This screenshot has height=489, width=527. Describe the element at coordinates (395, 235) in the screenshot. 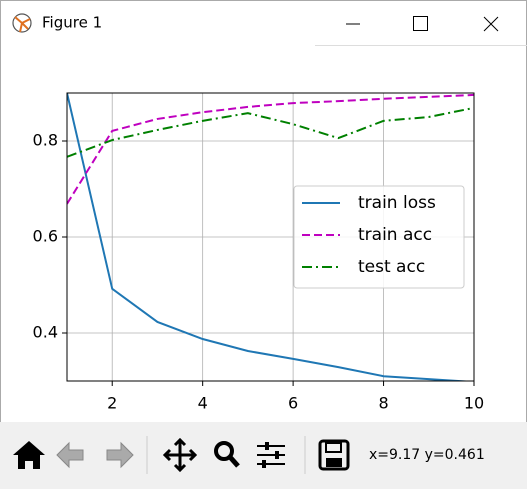

I see `legend-label: train acc` at that location.